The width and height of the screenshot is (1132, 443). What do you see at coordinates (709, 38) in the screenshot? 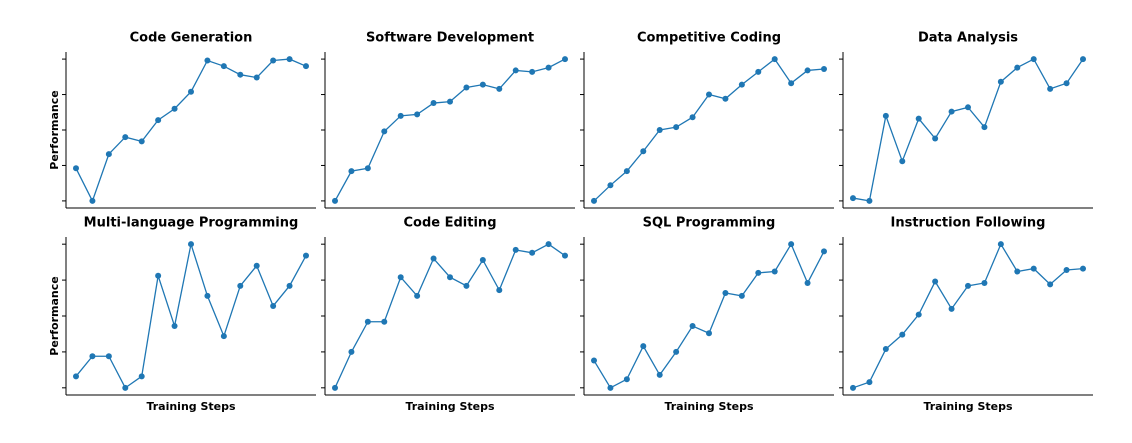
I see `panel-title: Competitive Coding` at bounding box center [709, 38].